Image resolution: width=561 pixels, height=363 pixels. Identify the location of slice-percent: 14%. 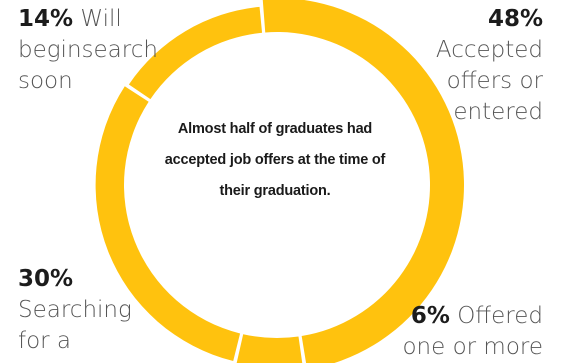
(46, 19).